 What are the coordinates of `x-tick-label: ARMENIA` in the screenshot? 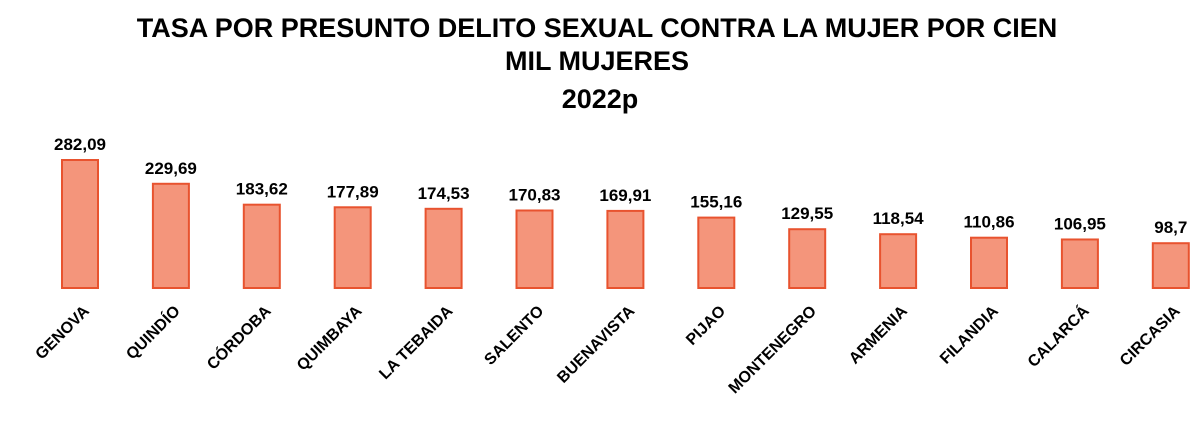 It's located at (878, 334).